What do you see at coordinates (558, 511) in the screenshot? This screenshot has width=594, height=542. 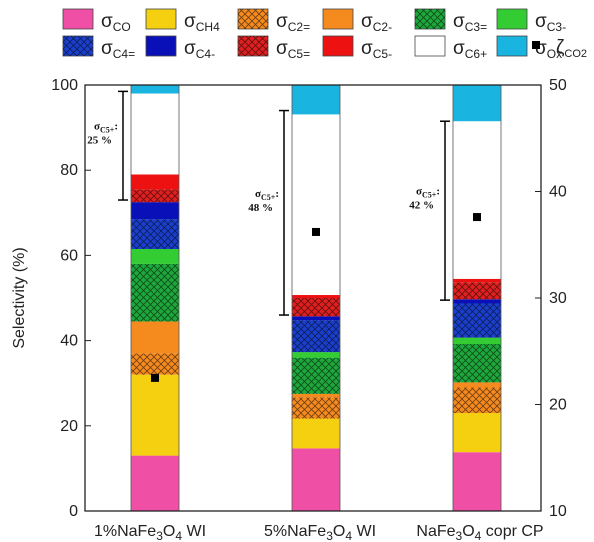 I see `y2-tick-label: 10` at bounding box center [558, 511].